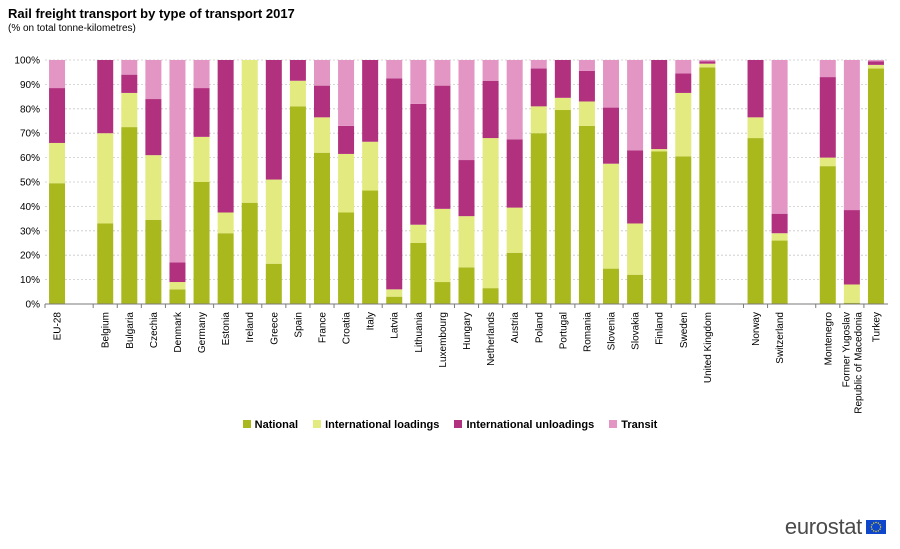  What do you see at coordinates (683, 230) in the screenshot?
I see `bar-national-sweden` at bounding box center [683, 230].